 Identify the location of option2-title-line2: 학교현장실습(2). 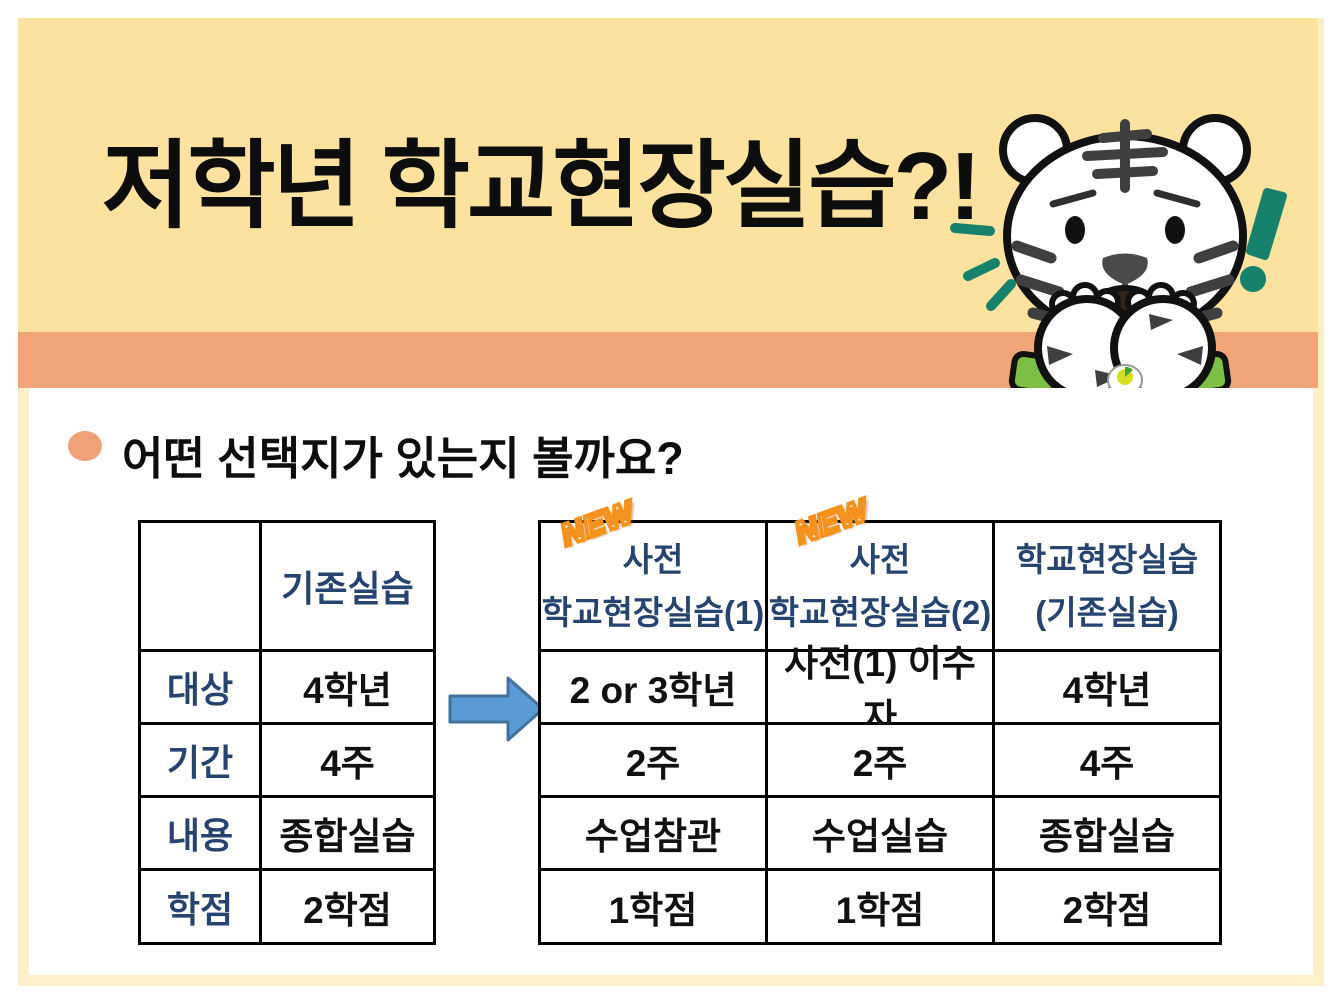
(880, 612).